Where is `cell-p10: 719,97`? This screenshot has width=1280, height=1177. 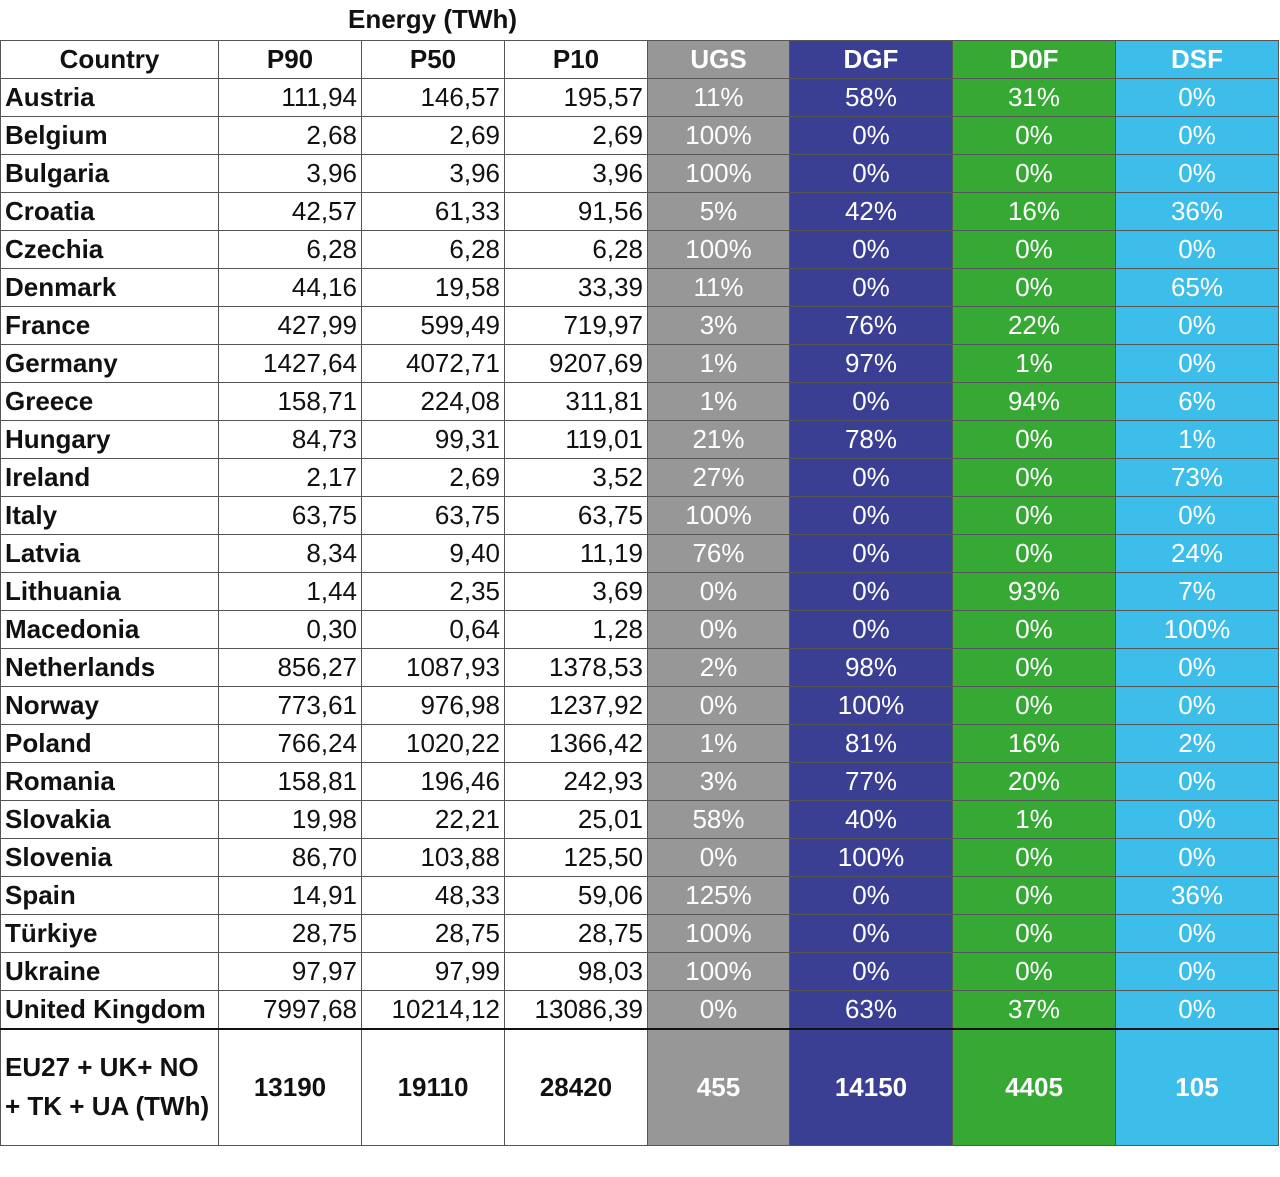
cell-p10: 719,97 is located at coordinates (576, 325).